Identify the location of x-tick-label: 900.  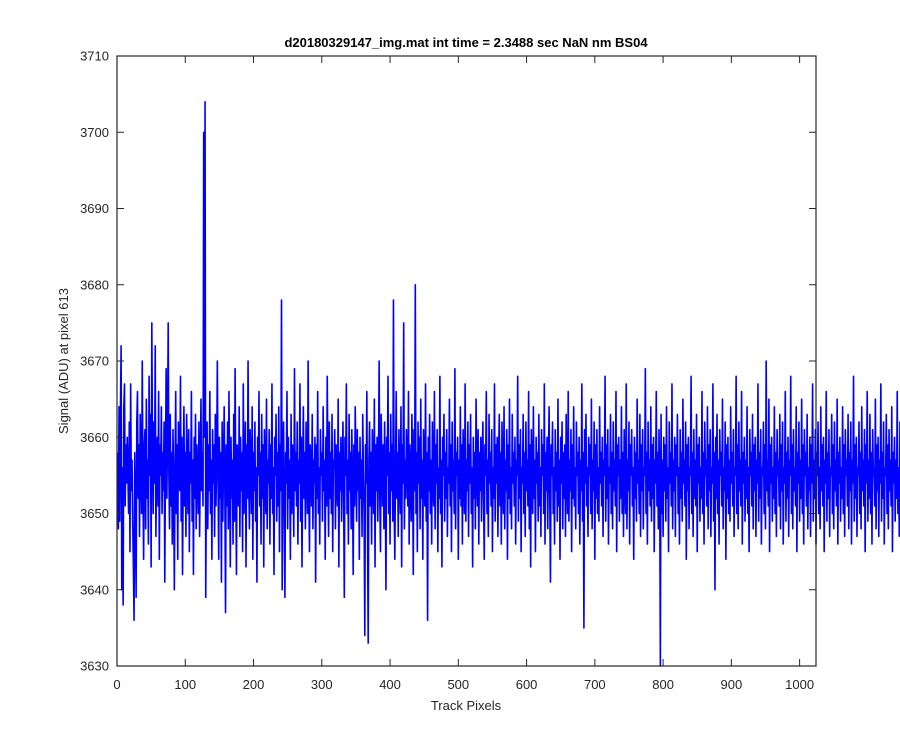
(732, 684).